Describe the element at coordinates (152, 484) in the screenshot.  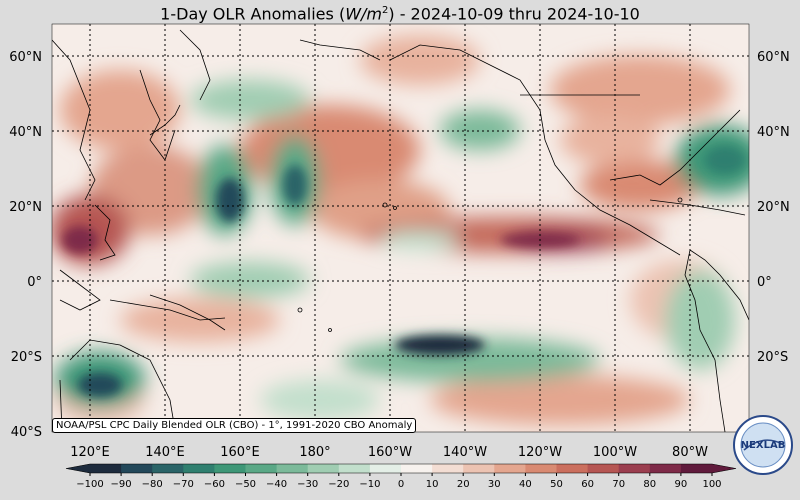
I see `colorbar-tick-label: −80` at that location.